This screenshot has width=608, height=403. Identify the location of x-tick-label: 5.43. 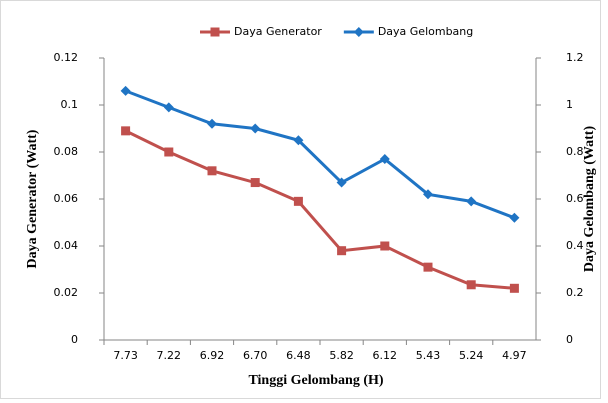
(428, 355).